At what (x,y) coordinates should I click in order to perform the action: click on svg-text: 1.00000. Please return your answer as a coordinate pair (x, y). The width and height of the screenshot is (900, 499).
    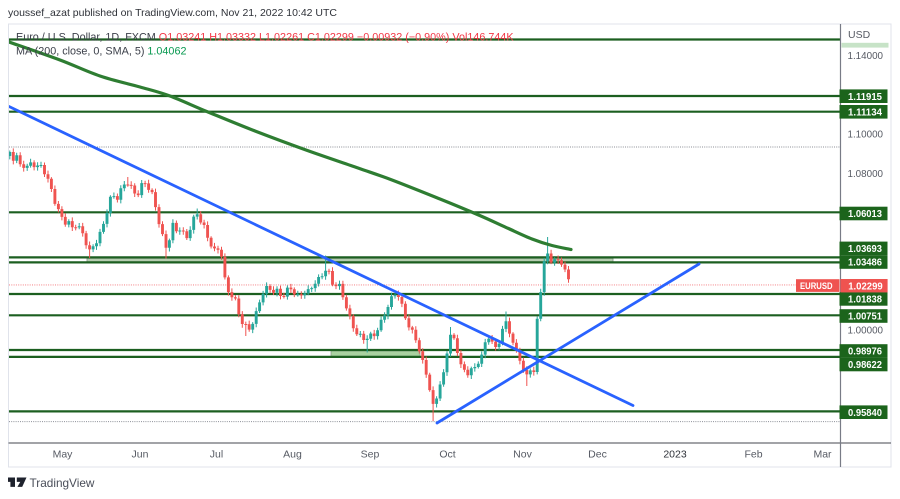
    Looking at the image, I should click on (866, 331).